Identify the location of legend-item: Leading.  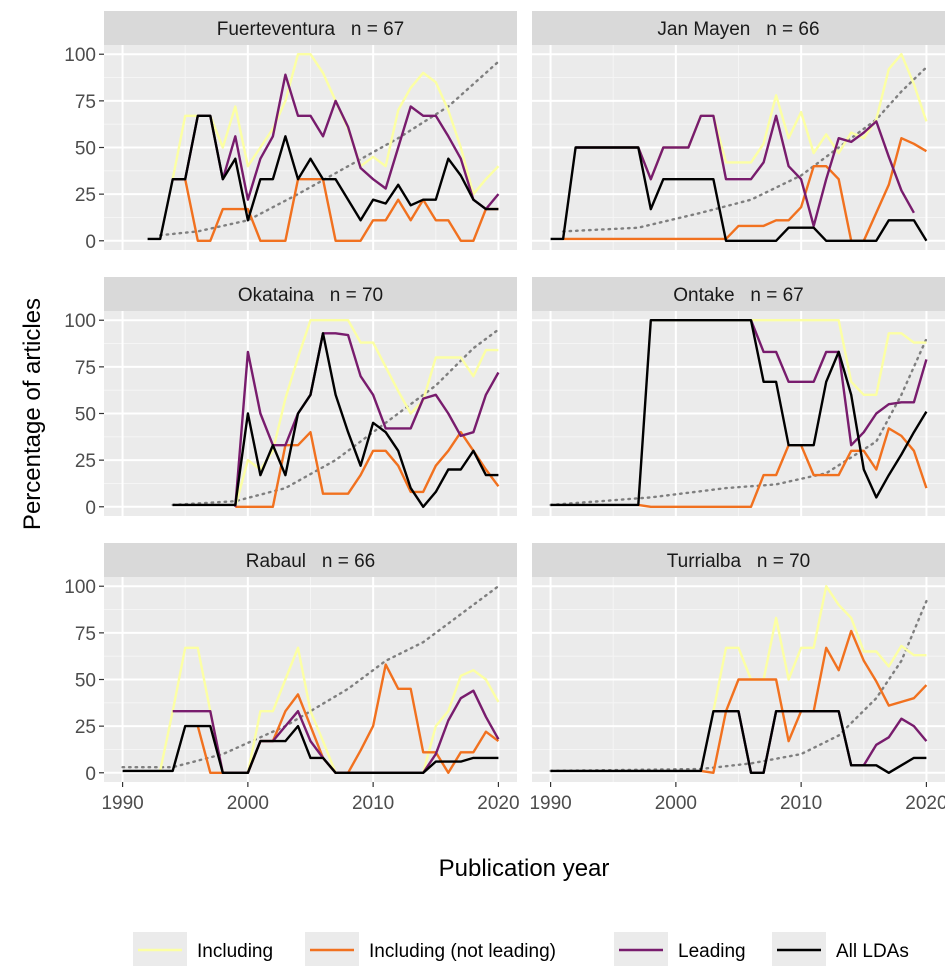
(680, 950).